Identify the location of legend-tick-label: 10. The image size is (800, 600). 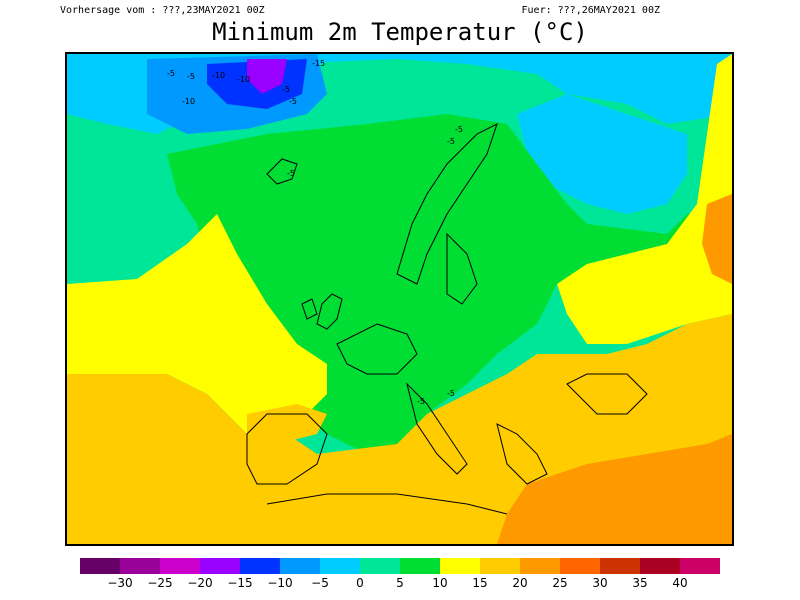
(440, 583).